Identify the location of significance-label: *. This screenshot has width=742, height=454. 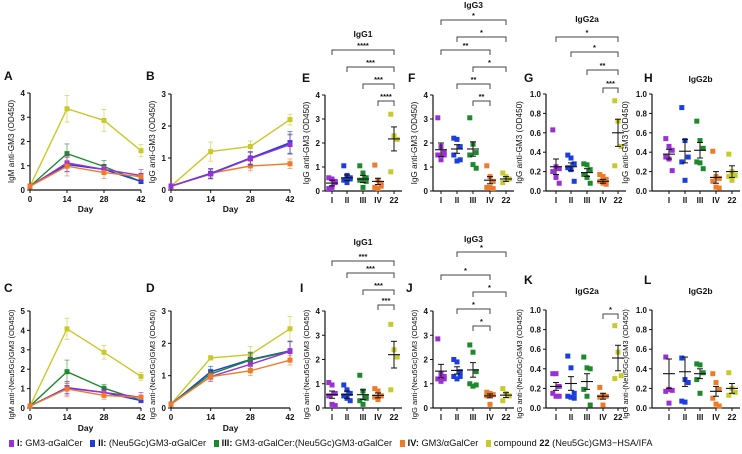
(489, 287).